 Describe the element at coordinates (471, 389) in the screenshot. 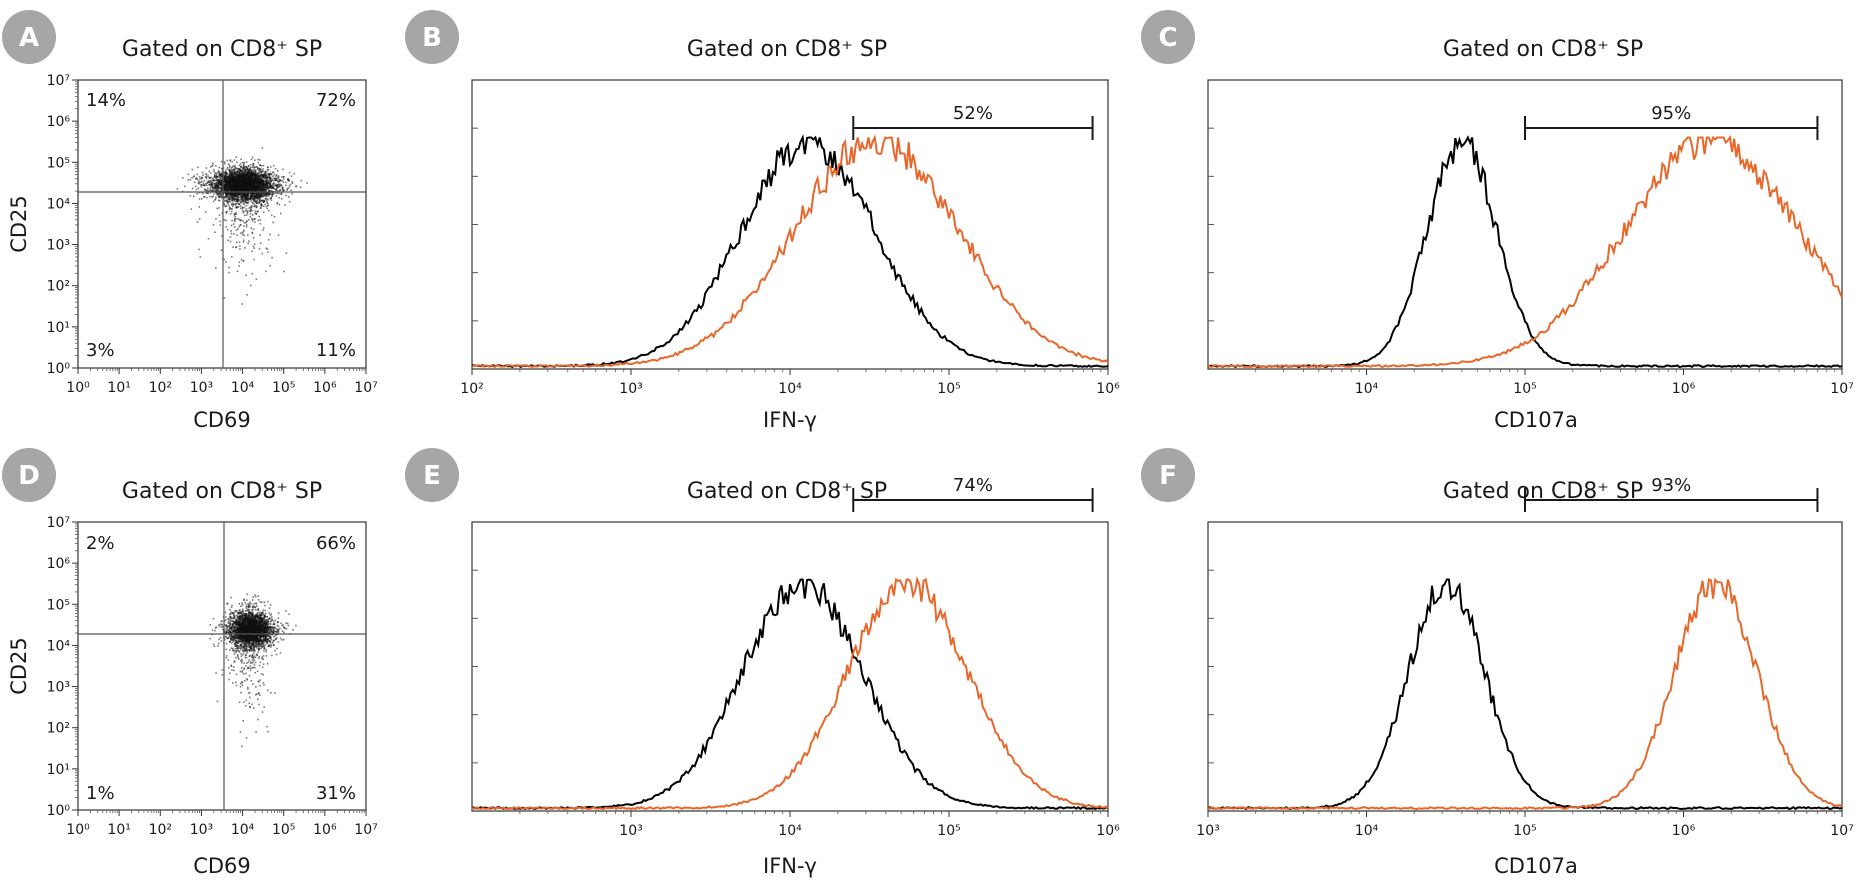

I see `x-tick-label: 10²` at that location.